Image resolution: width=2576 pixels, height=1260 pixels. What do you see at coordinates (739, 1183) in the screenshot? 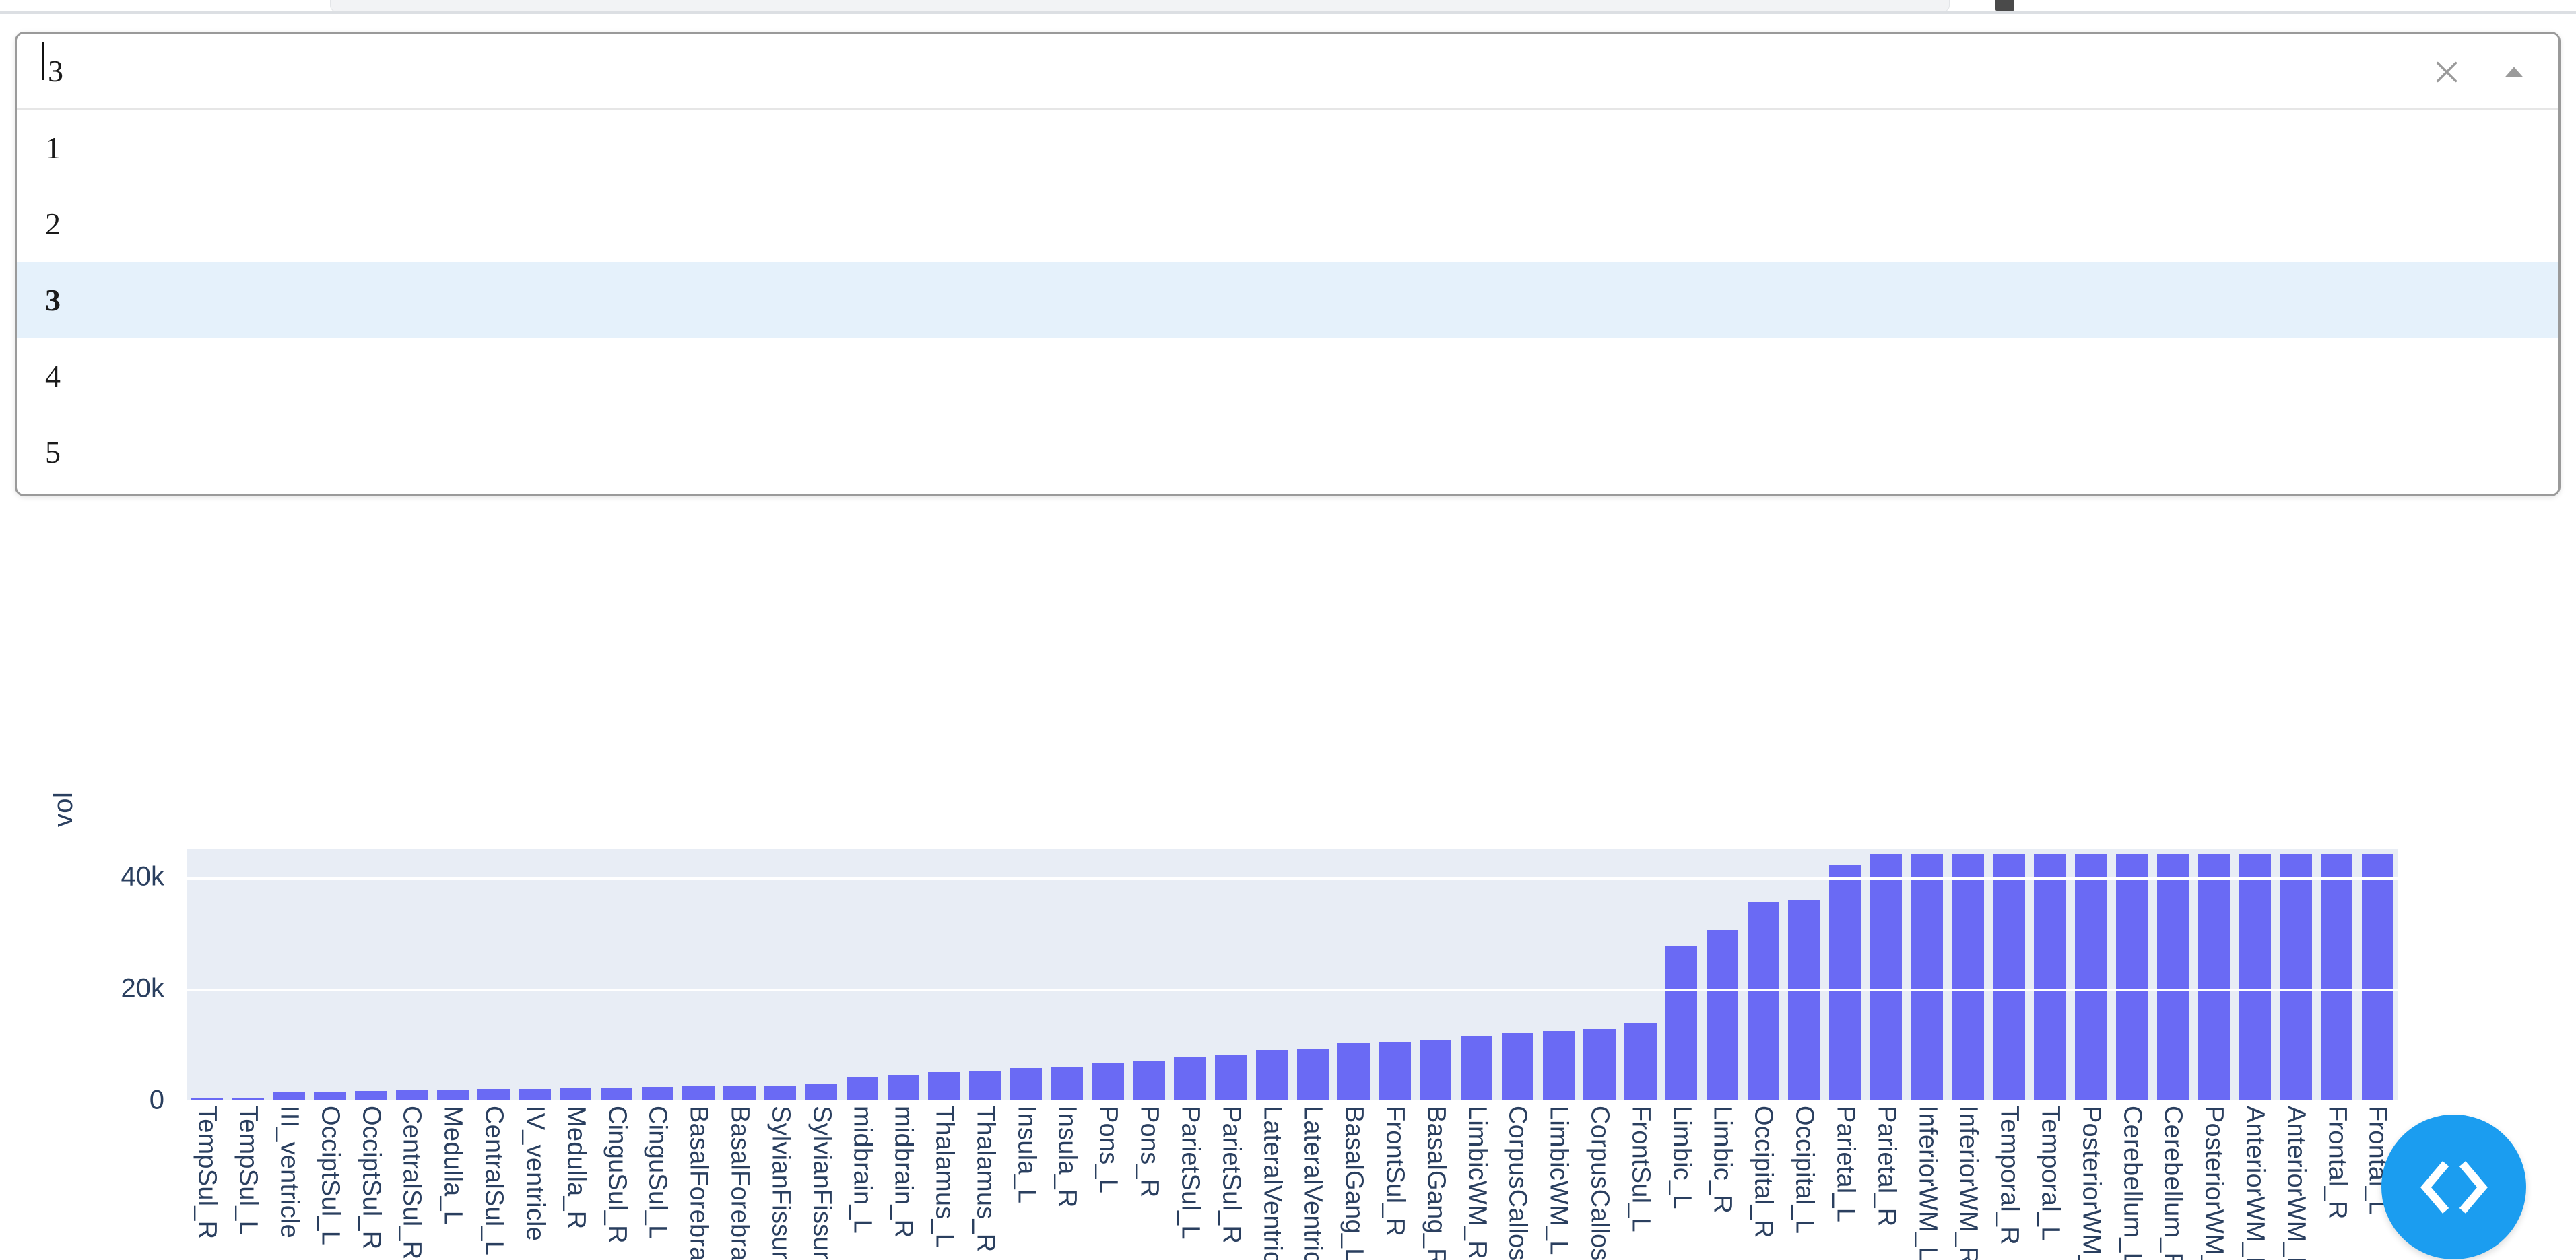
I see `x-label-slot: BasalForebrain_L` at bounding box center [739, 1183].